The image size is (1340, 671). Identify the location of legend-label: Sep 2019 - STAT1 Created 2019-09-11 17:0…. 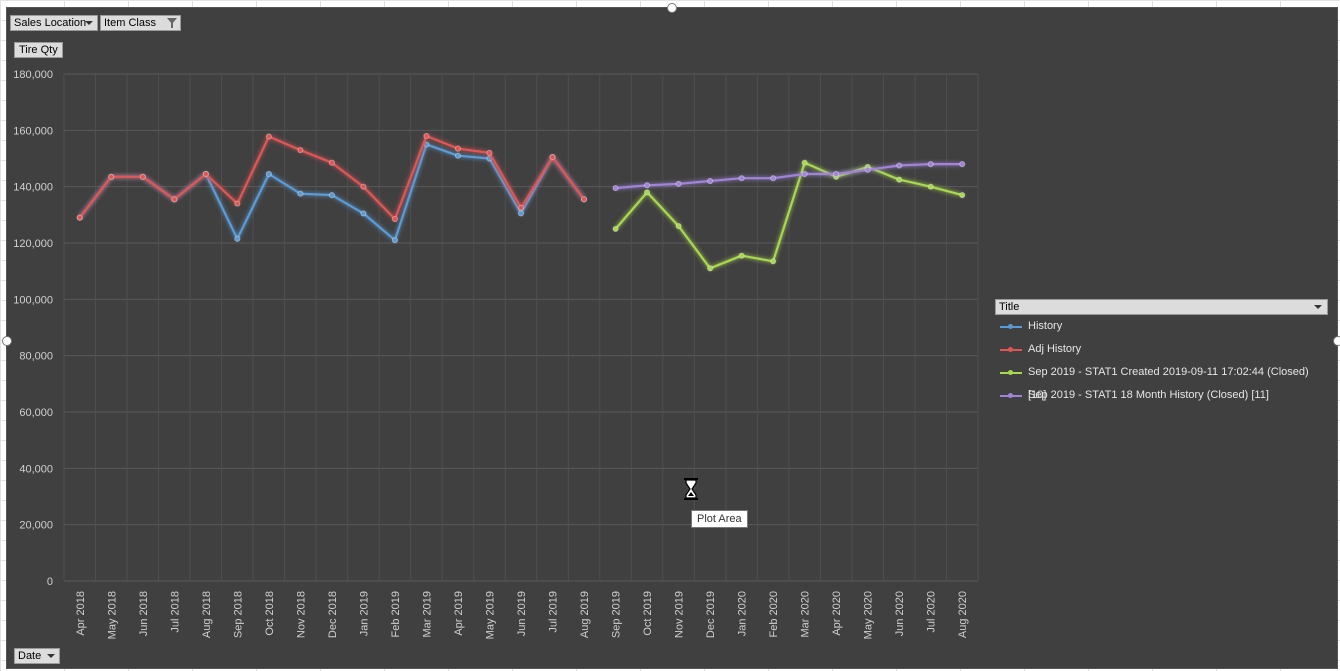
(1168, 383).